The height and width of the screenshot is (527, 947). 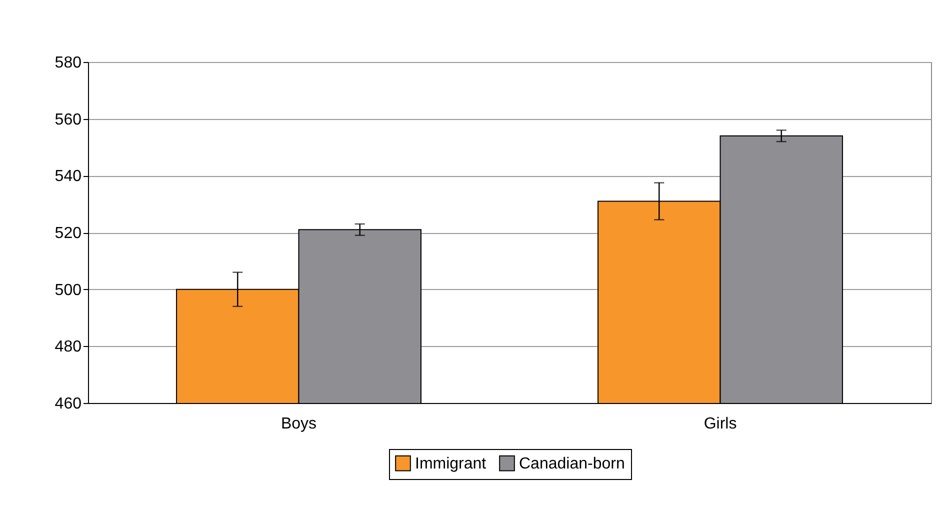 I want to click on y-tick-label: 580, so click(x=68, y=63).